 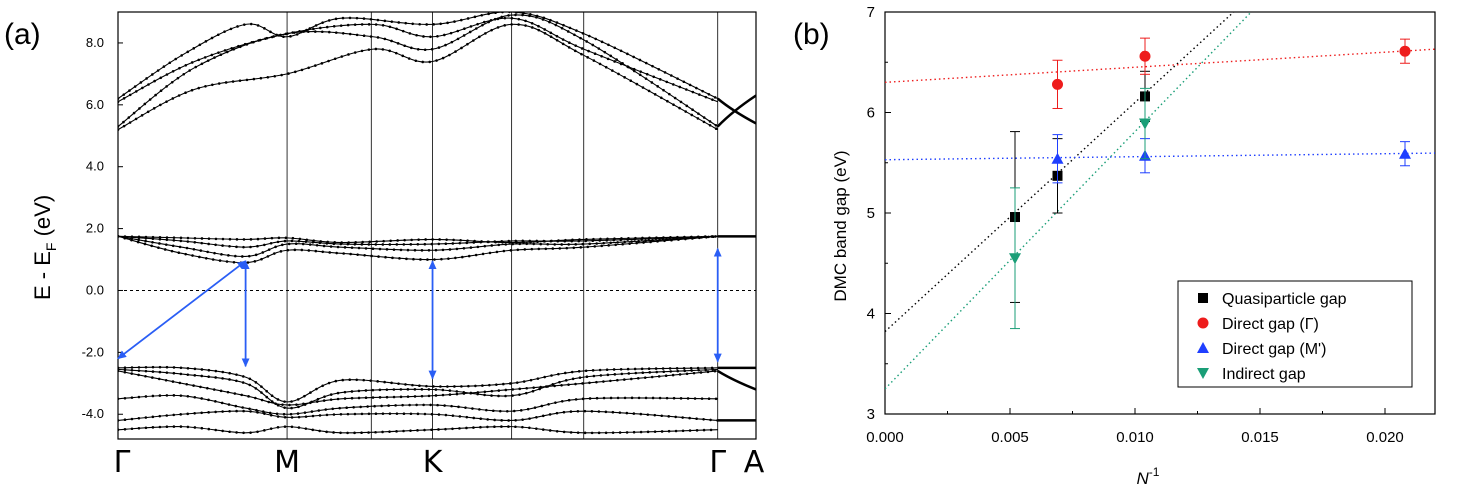 What do you see at coordinates (1148, 476) in the screenshot?
I see `gap-x-axis-label: N-1` at bounding box center [1148, 476].